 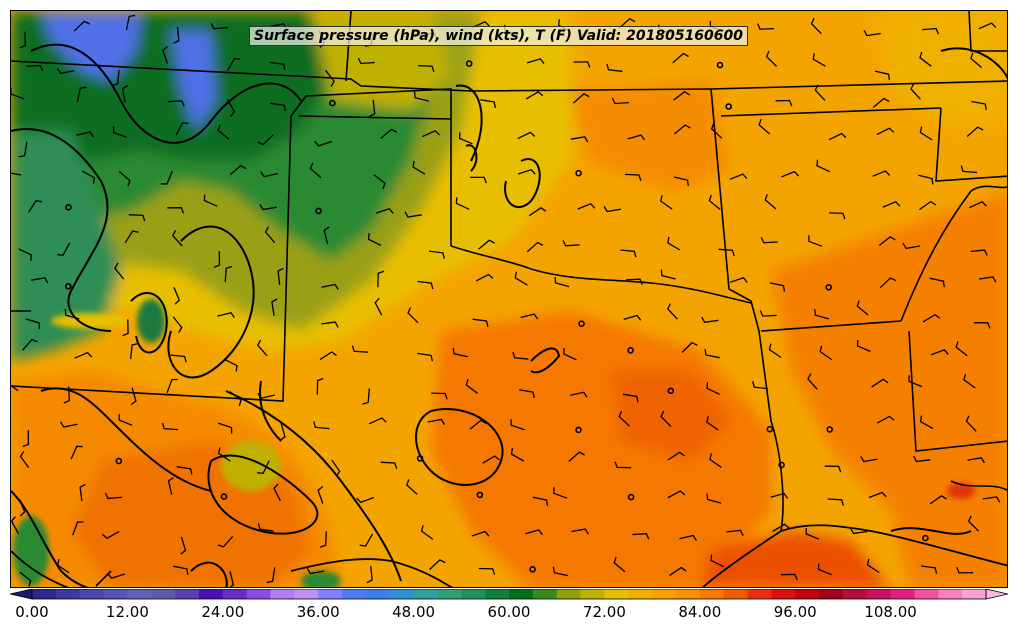 What do you see at coordinates (414, 612) in the screenshot?
I see `colorbar-tick-label: 48.00` at bounding box center [414, 612].